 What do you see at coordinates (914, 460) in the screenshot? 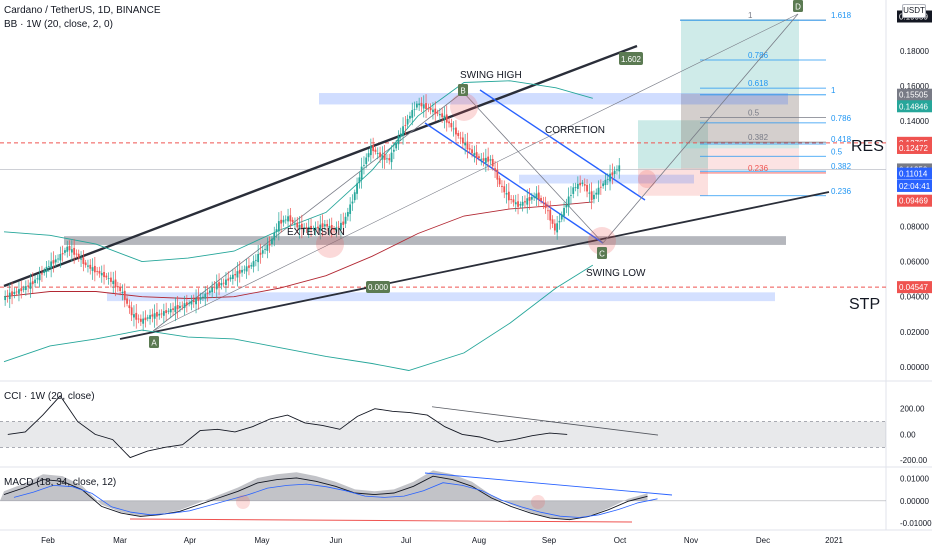
I see `cci-tick-label: -200.00` at bounding box center [914, 460].